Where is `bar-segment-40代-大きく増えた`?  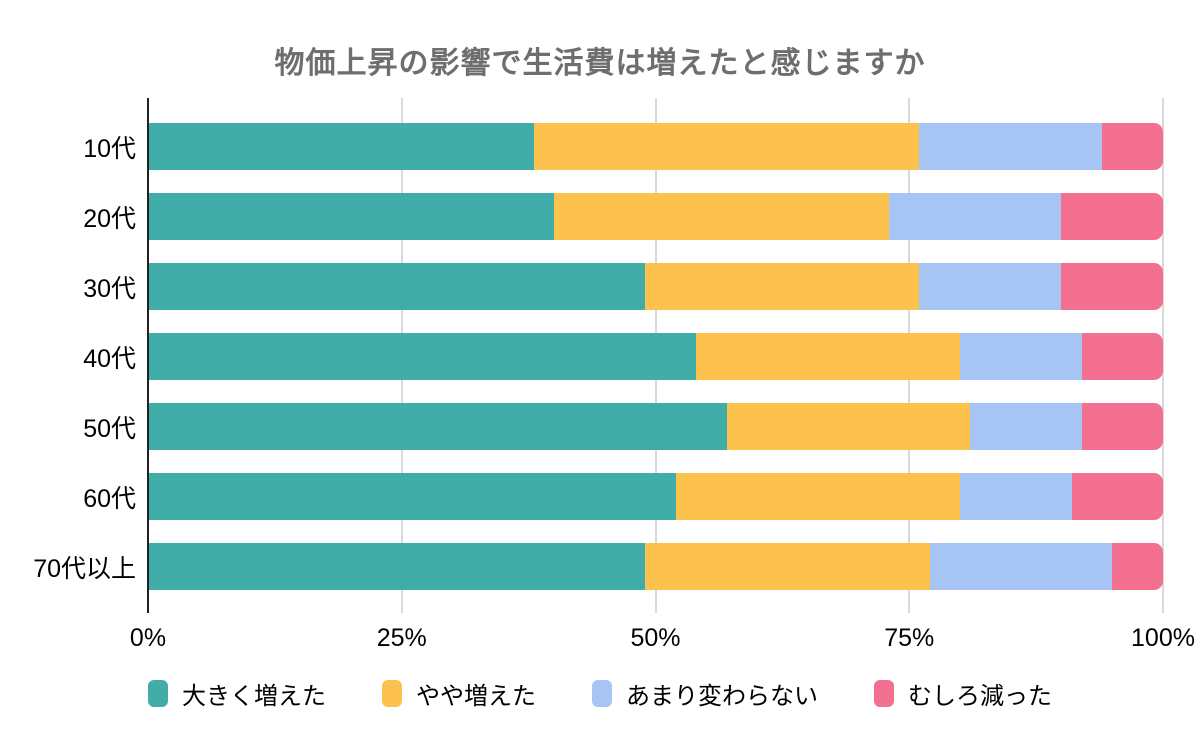 bar-segment-40代-大きく増えた is located at coordinates (422, 356).